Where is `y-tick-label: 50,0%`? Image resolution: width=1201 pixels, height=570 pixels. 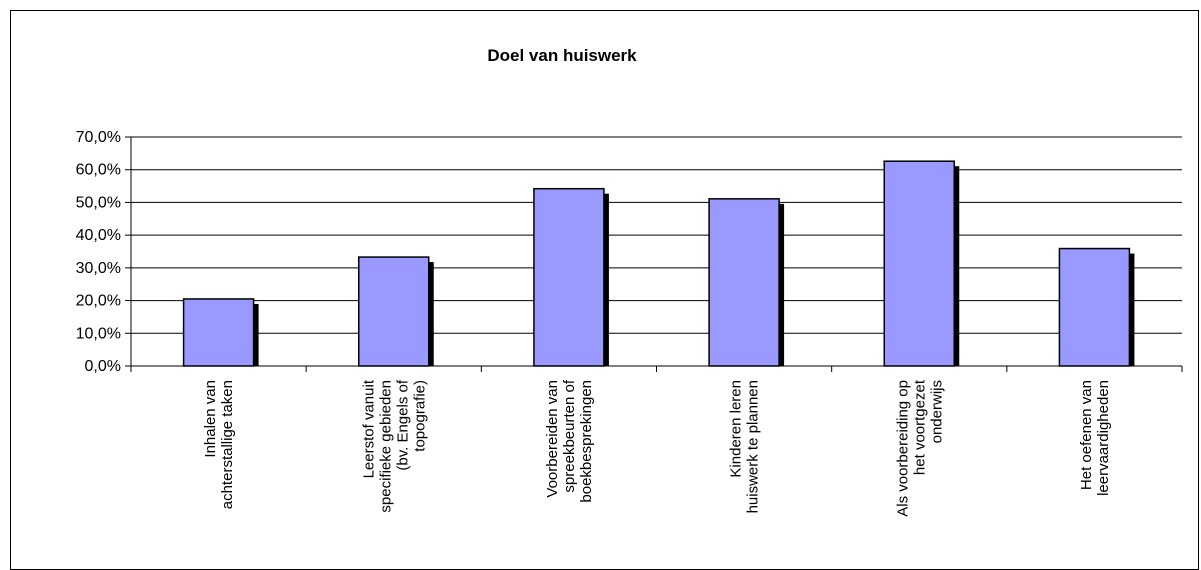 y-tick-label: 50,0% is located at coordinates (98, 202).